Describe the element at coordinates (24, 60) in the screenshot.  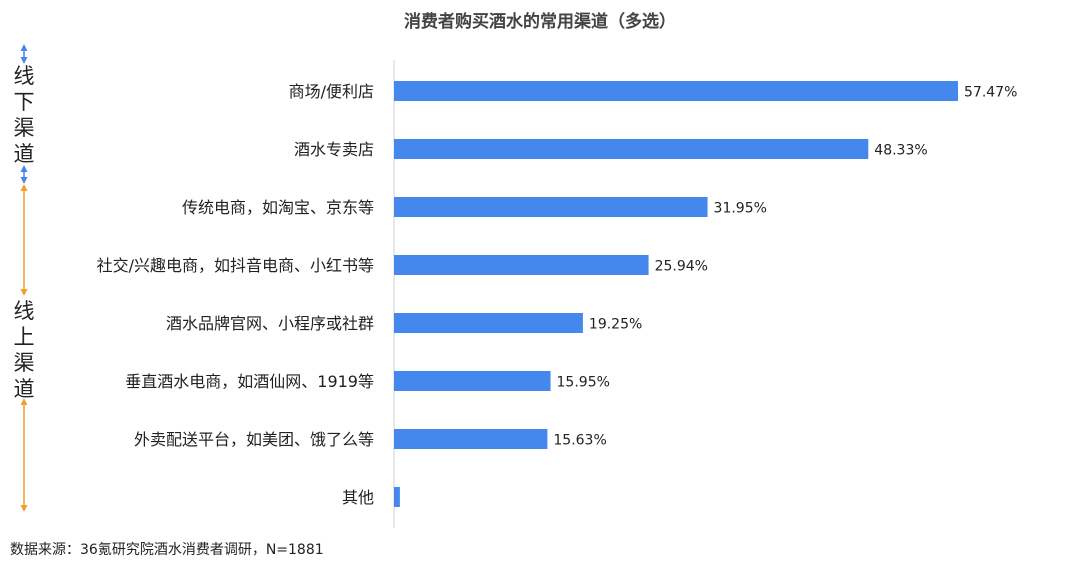
I see `offline-arrow-top-head-down` at that location.